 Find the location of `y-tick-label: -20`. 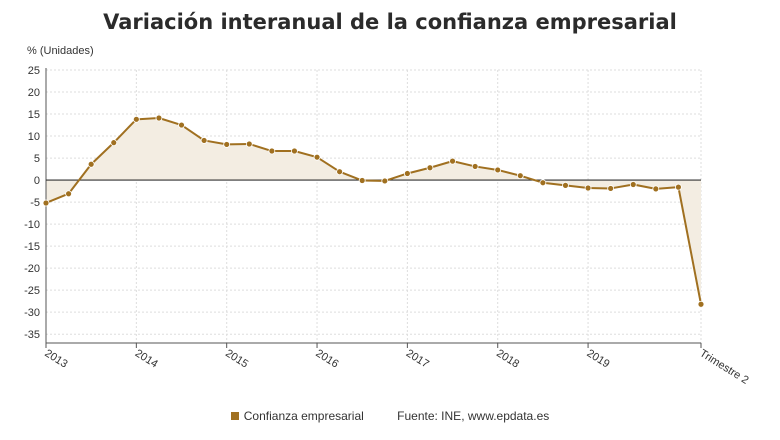

y-tick-label: -20 is located at coordinates (32, 269).